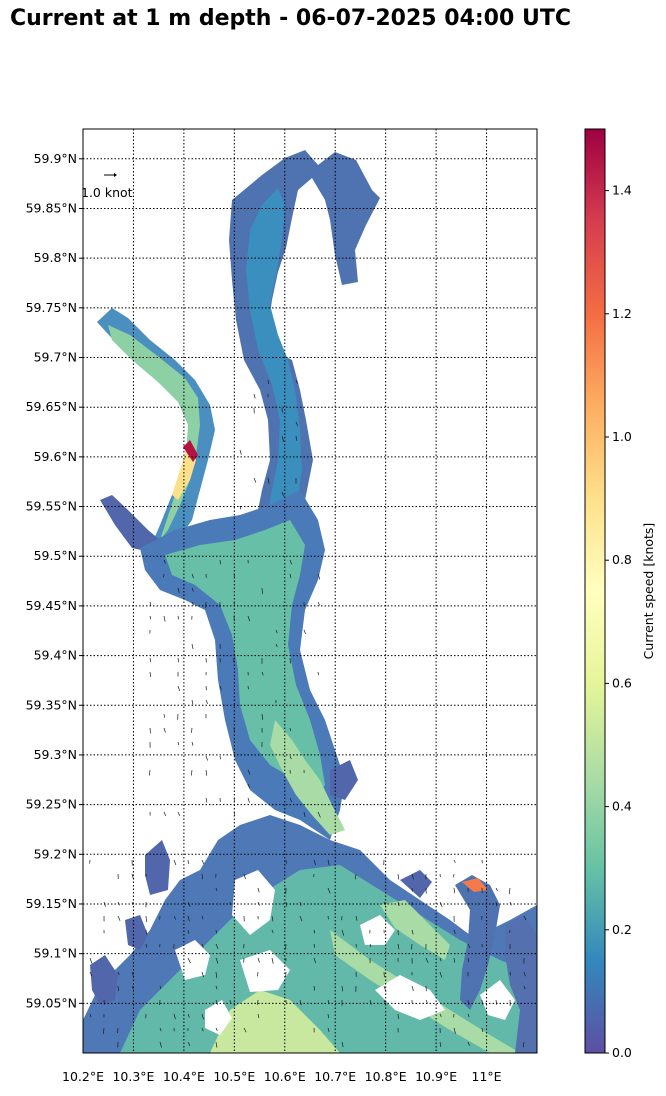 This screenshot has height=1096, width=666. Describe the element at coordinates (622, 682) in the screenshot. I see `colorbar-tick-label: 0.6` at that location.